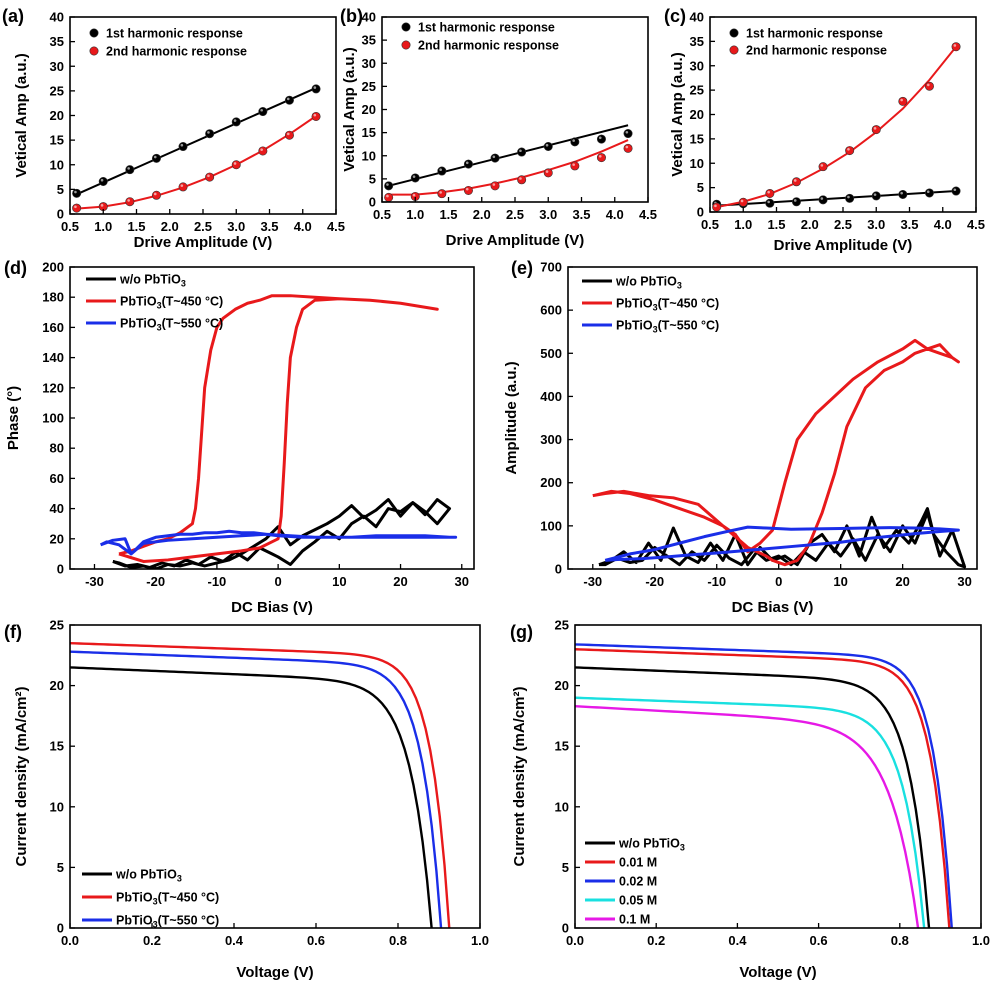 This screenshot has height=995, width=1007. Describe the element at coordinates (171, 303) in the screenshot. I see `legend-label: PbTiO3(T~450 °C)` at that location.